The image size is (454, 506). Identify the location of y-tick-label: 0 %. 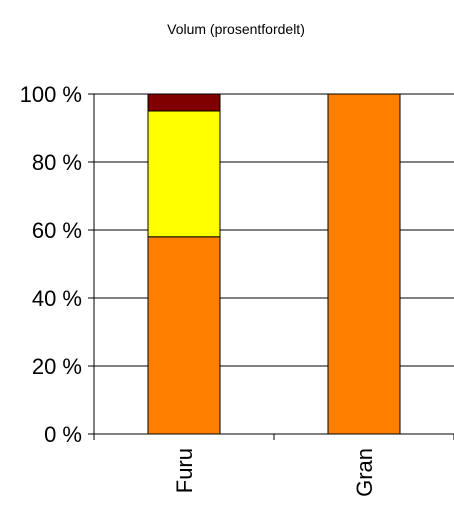
(63, 434).